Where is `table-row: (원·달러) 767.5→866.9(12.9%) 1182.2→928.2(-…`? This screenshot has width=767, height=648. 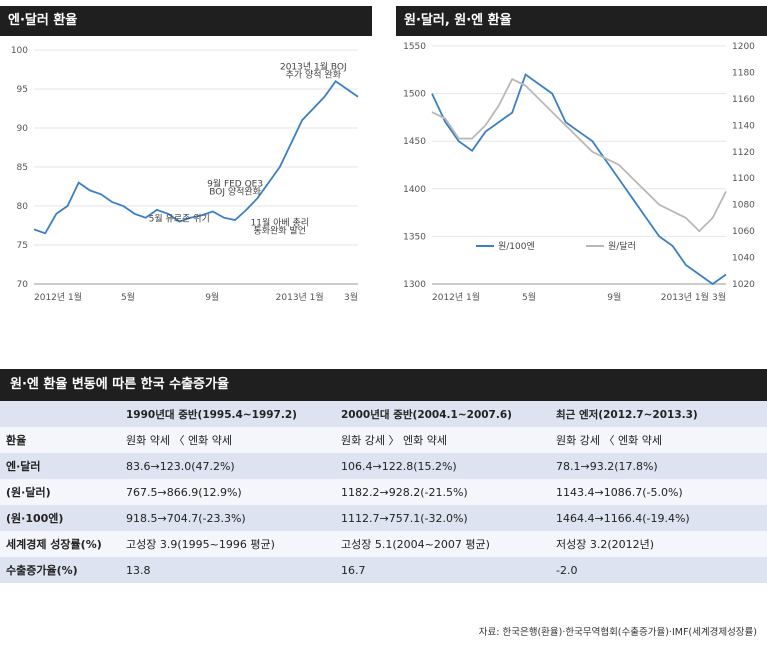 table-row: (원·달러) 767.5→866.9(12.9%) 1182.2→928.2(-… is located at coordinates (383, 492).